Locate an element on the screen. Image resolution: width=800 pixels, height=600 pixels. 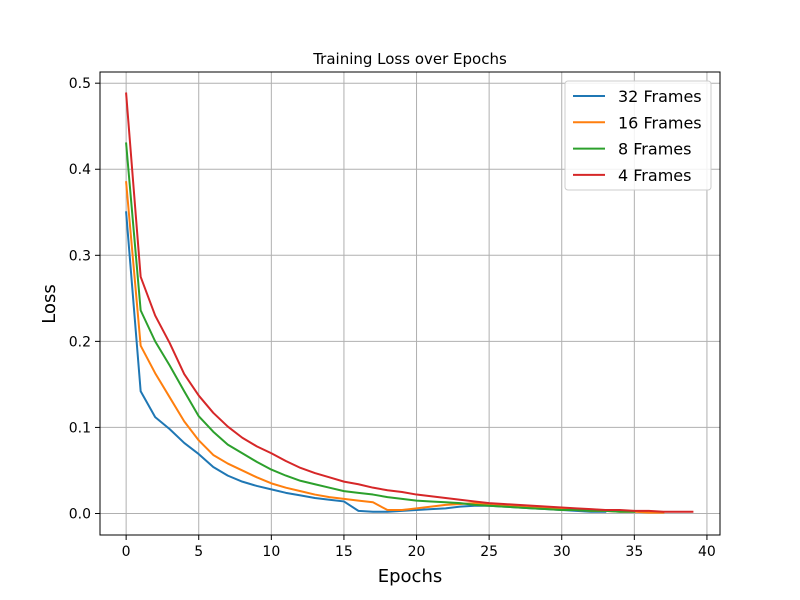
x-axis: 0 5 10 15 20 25 30 35 40 is located at coordinates (419, 547).